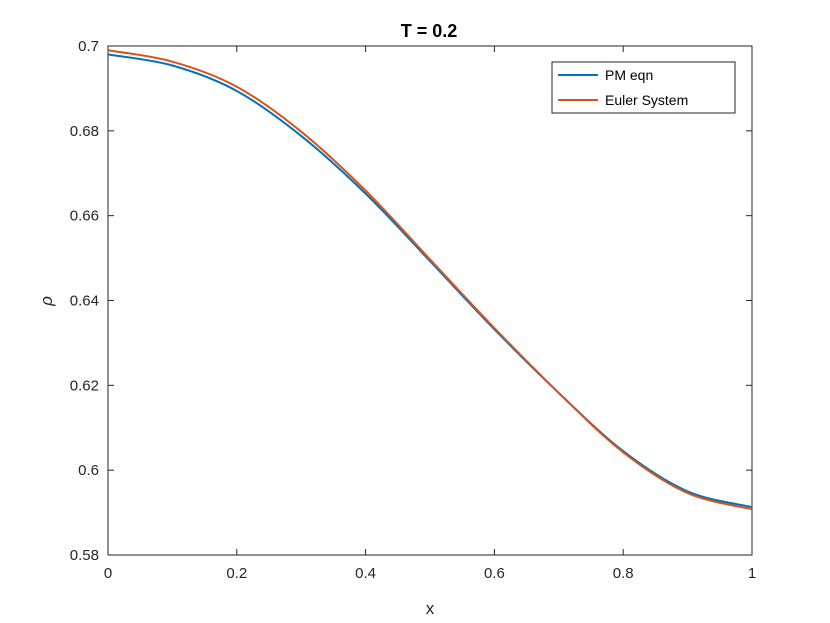 The width and height of the screenshot is (830, 623). Describe the element at coordinates (430, 608) in the screenshot. I see `x-axis-label: x` at that location.